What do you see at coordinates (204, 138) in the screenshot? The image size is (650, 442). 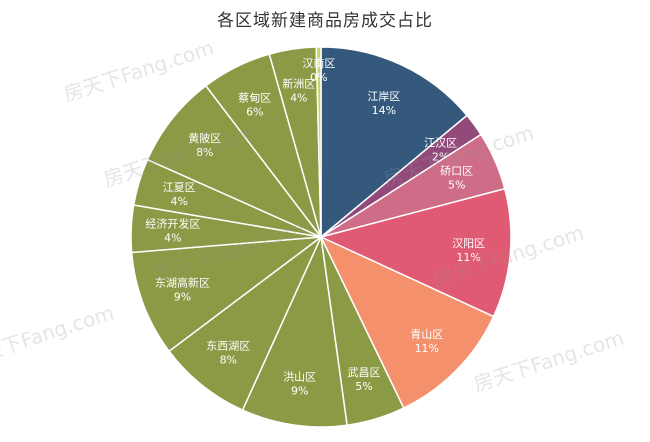 I see `slice-label: 黄陂区` at bounding box center [204, 138].